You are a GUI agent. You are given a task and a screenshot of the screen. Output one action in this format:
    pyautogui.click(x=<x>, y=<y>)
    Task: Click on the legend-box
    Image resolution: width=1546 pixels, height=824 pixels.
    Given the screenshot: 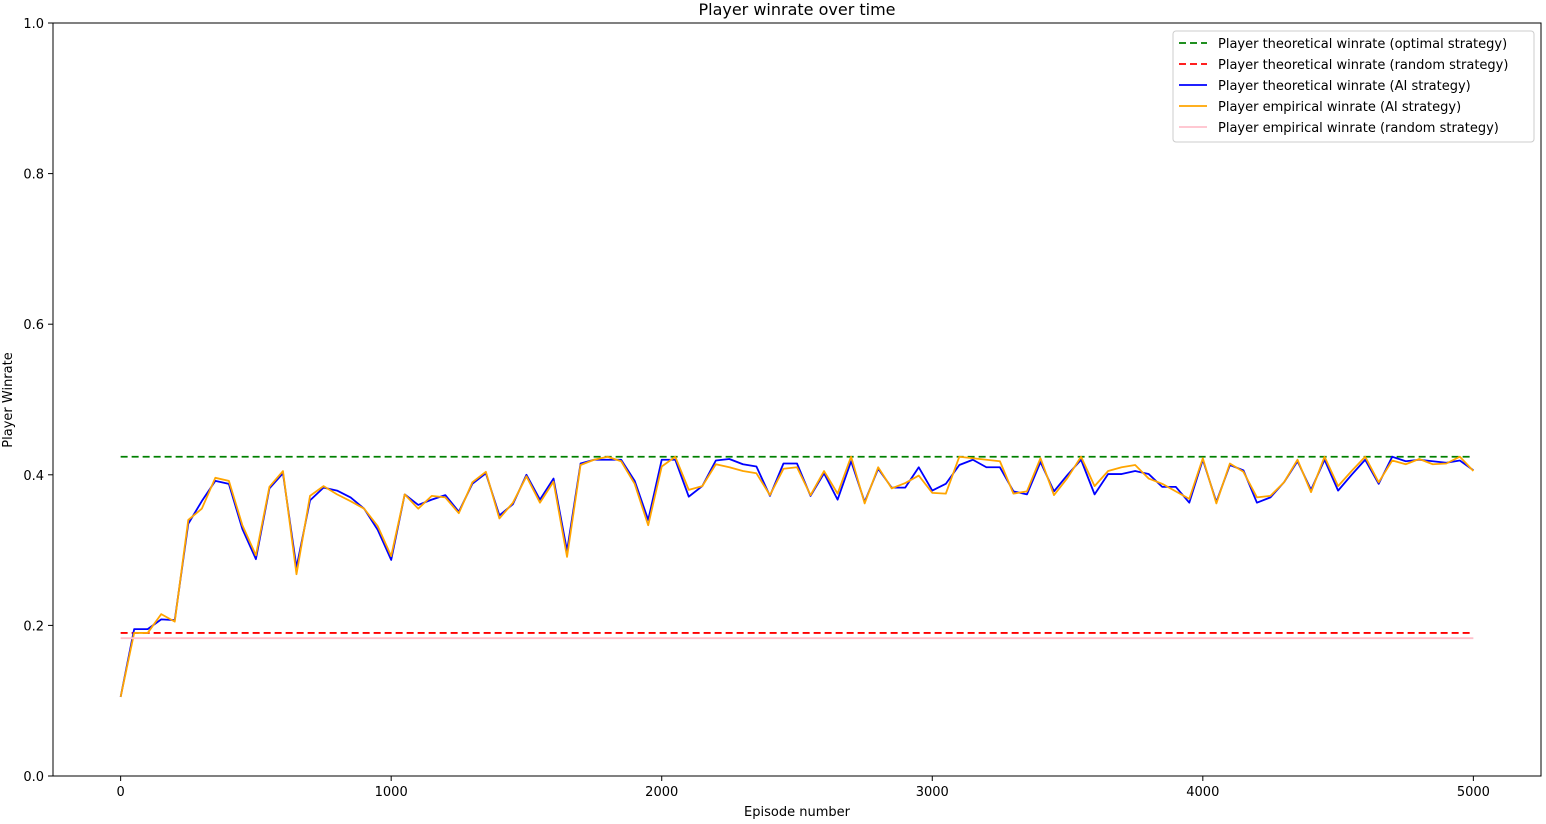 What is the action you would take?
    pyautogui.click(x=1353, y=86)
    